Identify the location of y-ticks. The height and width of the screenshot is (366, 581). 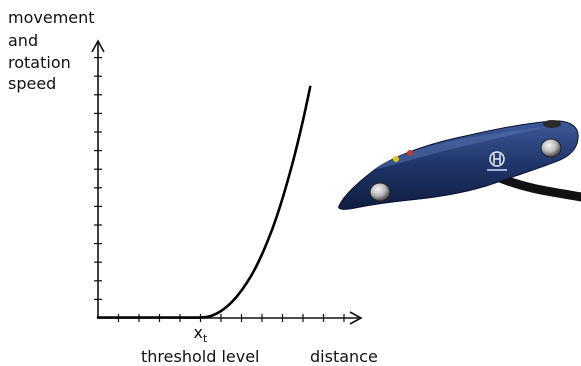
(98, 178).